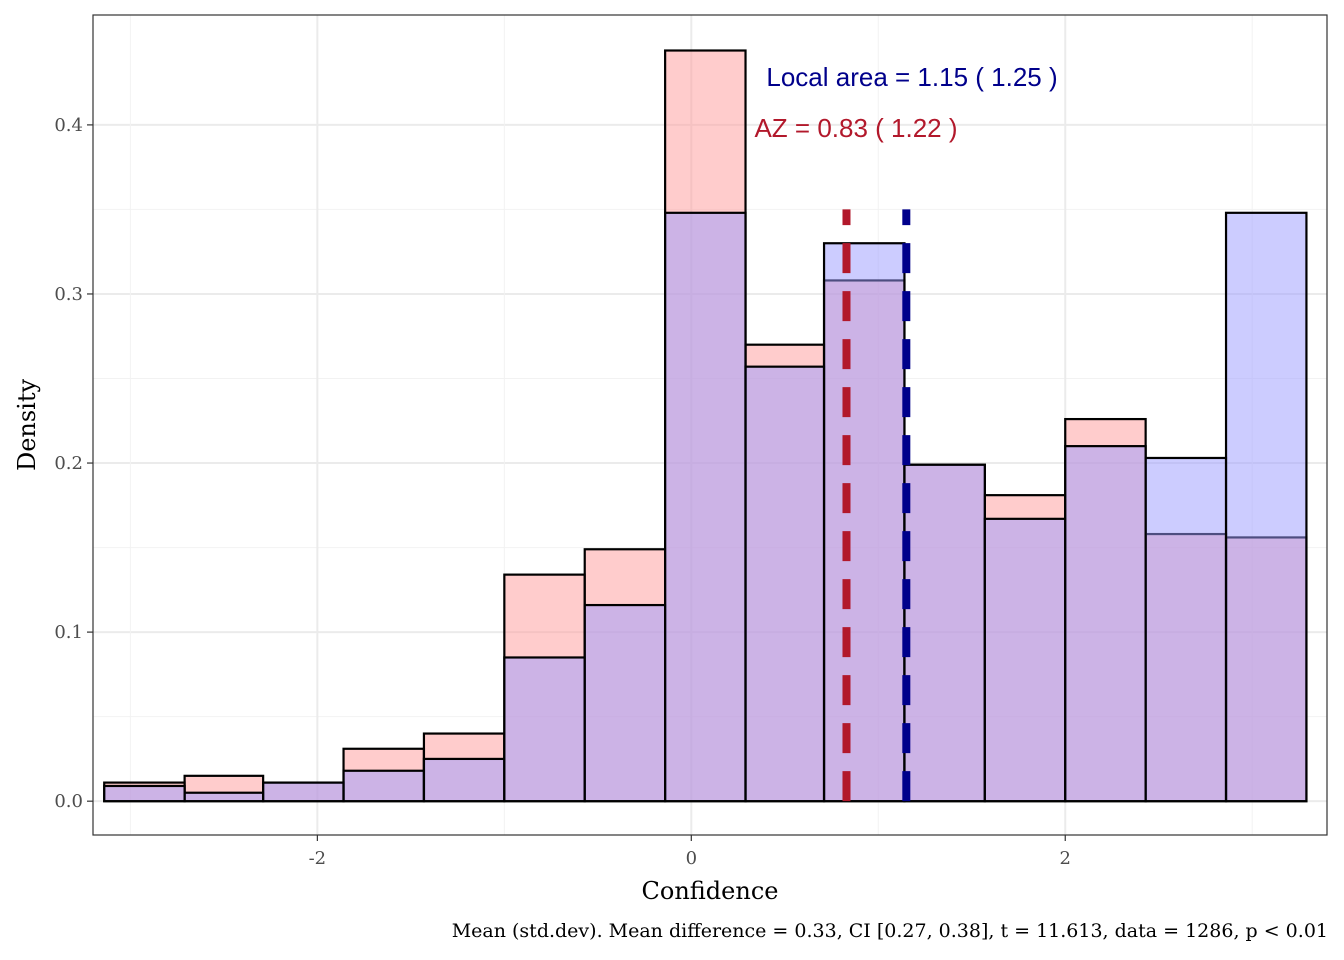 This screenshot has width=1344, height=960. I want to click on annotation-local-area: Local area = 1.15 ( 1.25 ), so click(911, 77).